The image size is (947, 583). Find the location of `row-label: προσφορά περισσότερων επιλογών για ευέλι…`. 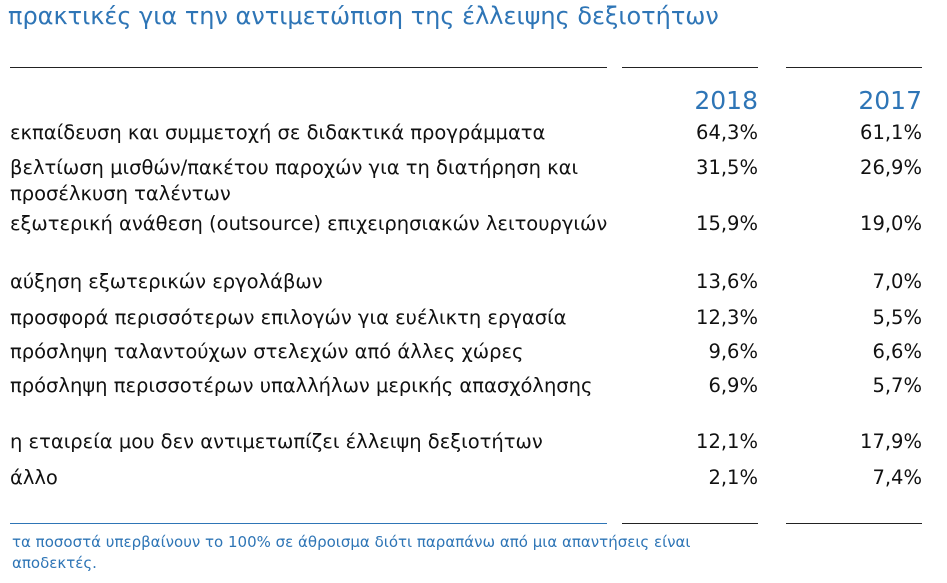

row-label: προσφορά περισσότερων επιλογών για ευέλι… is located at coordinates (288, 317).